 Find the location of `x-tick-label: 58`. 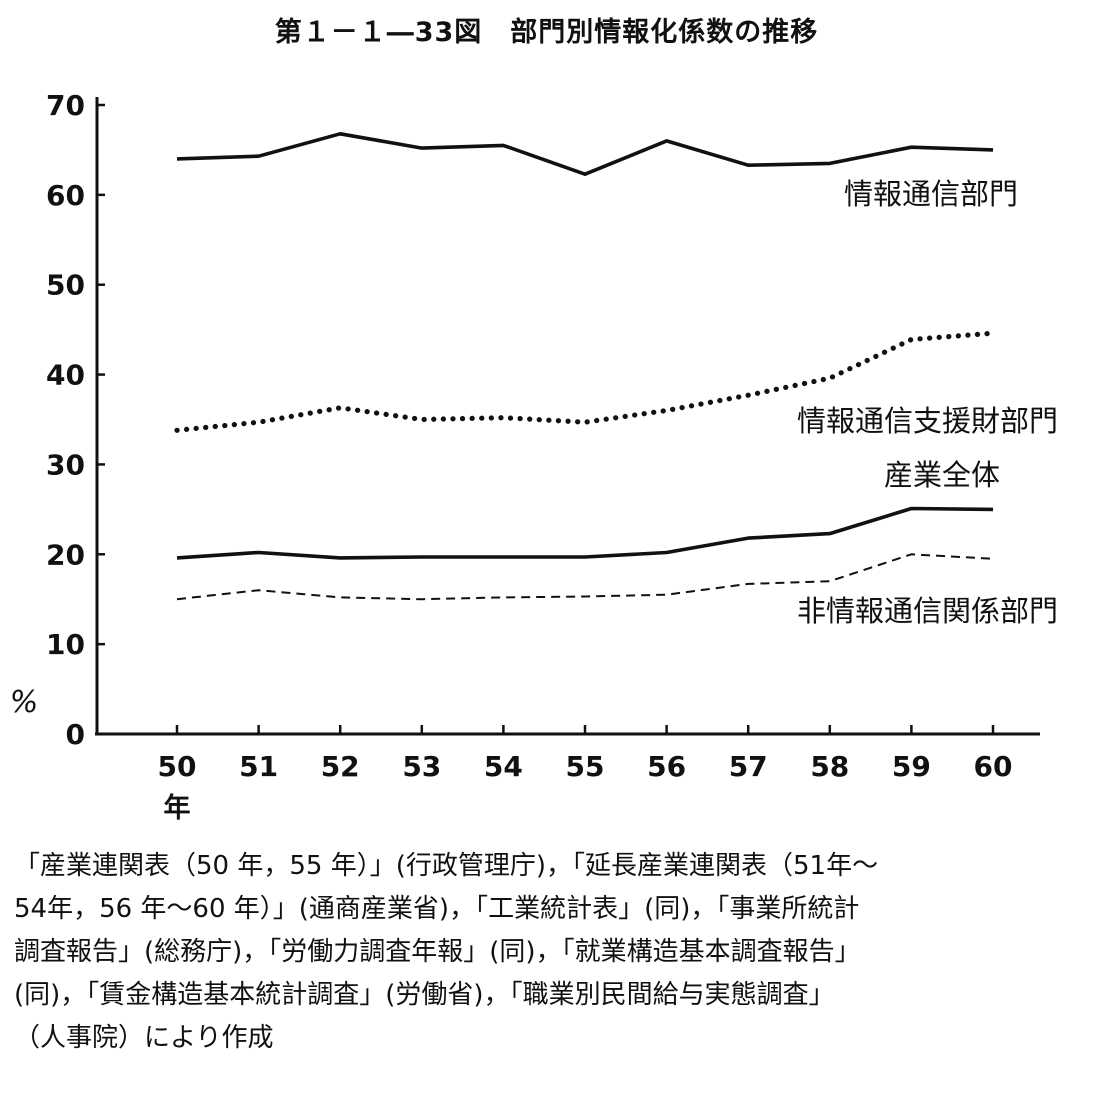

x-tick-label: 58 is located at coordinates (829, 766).